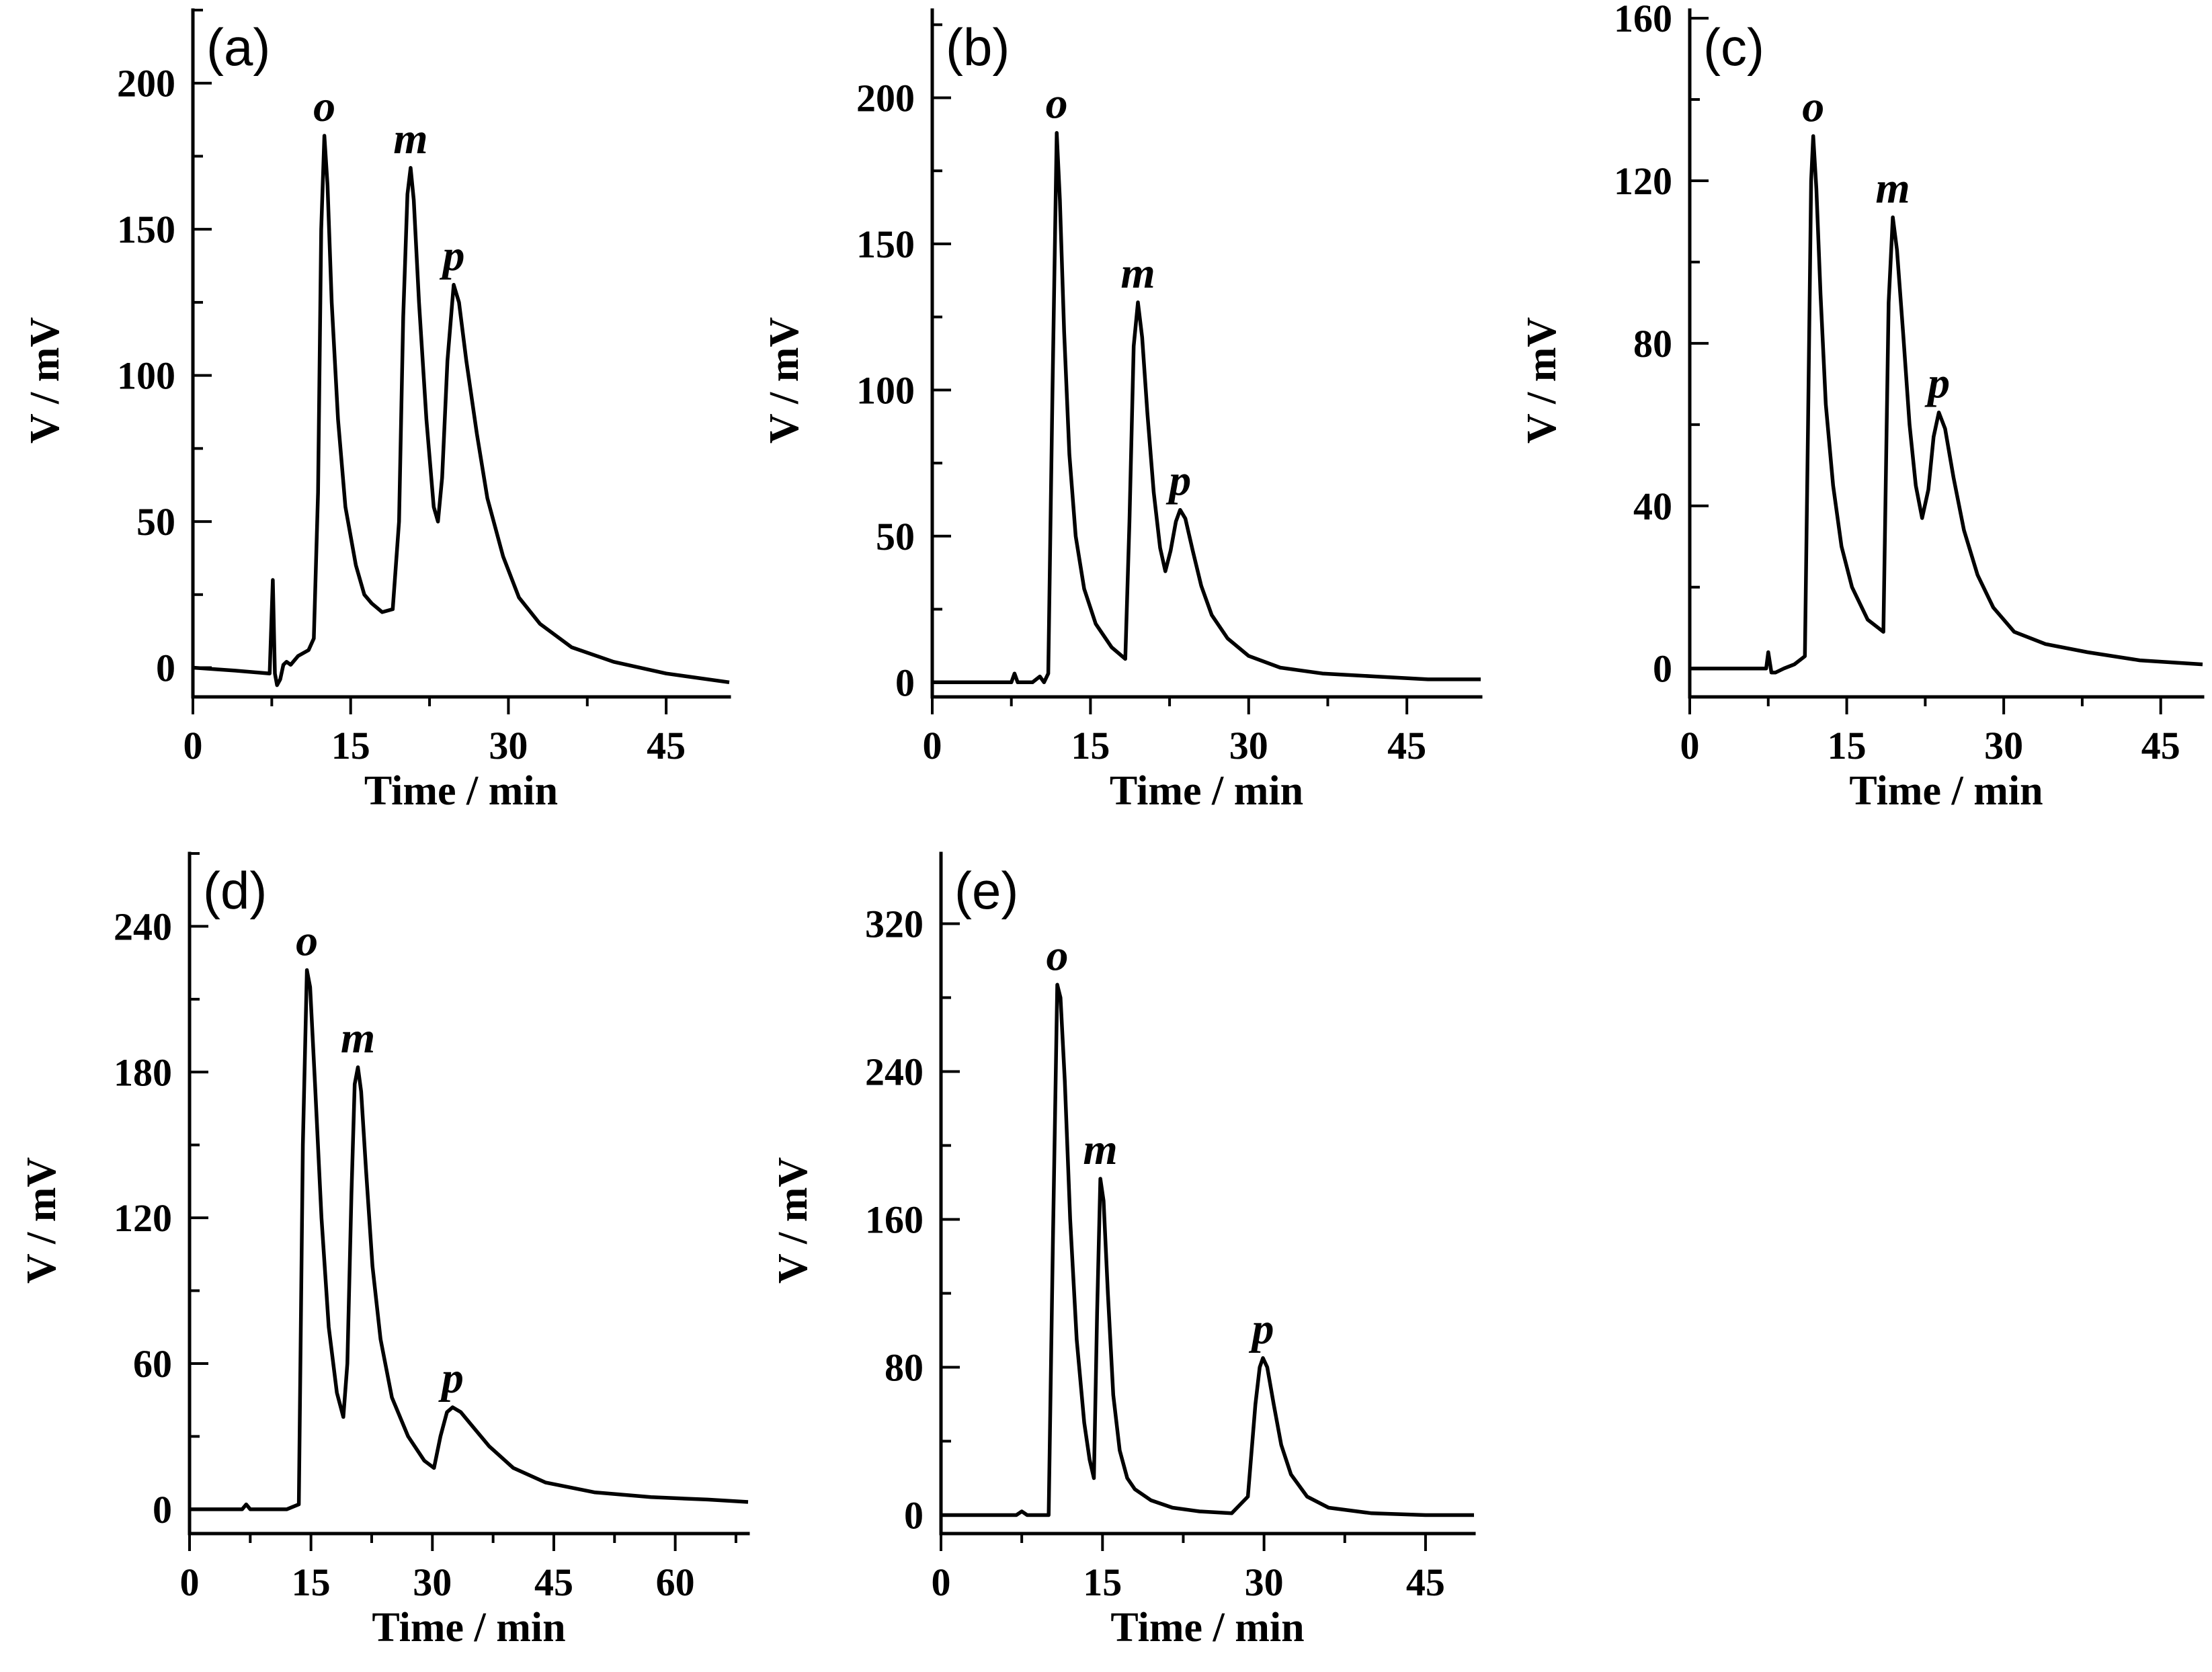 The width and height of the screenshot is (2212, 1672). Describe the element at coordinates (152, 1364) in the screenshot. I see `y-tick-label: 60` at that location.